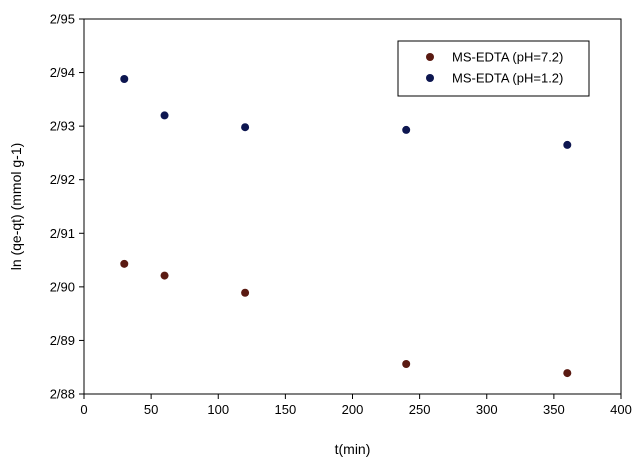 The height and width of the screenshot is (458, 634). Describe the element at coordinates (62, 340) in the screenshot. I see `y-tick-label: 2/89` at that location.